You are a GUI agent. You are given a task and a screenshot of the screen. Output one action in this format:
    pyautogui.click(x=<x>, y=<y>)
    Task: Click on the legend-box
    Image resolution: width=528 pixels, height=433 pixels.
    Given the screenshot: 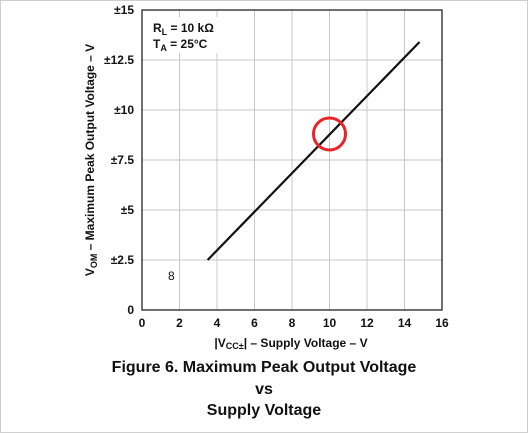 What is the action you would take?
    pyautogui.click(x=183, y=35)
    